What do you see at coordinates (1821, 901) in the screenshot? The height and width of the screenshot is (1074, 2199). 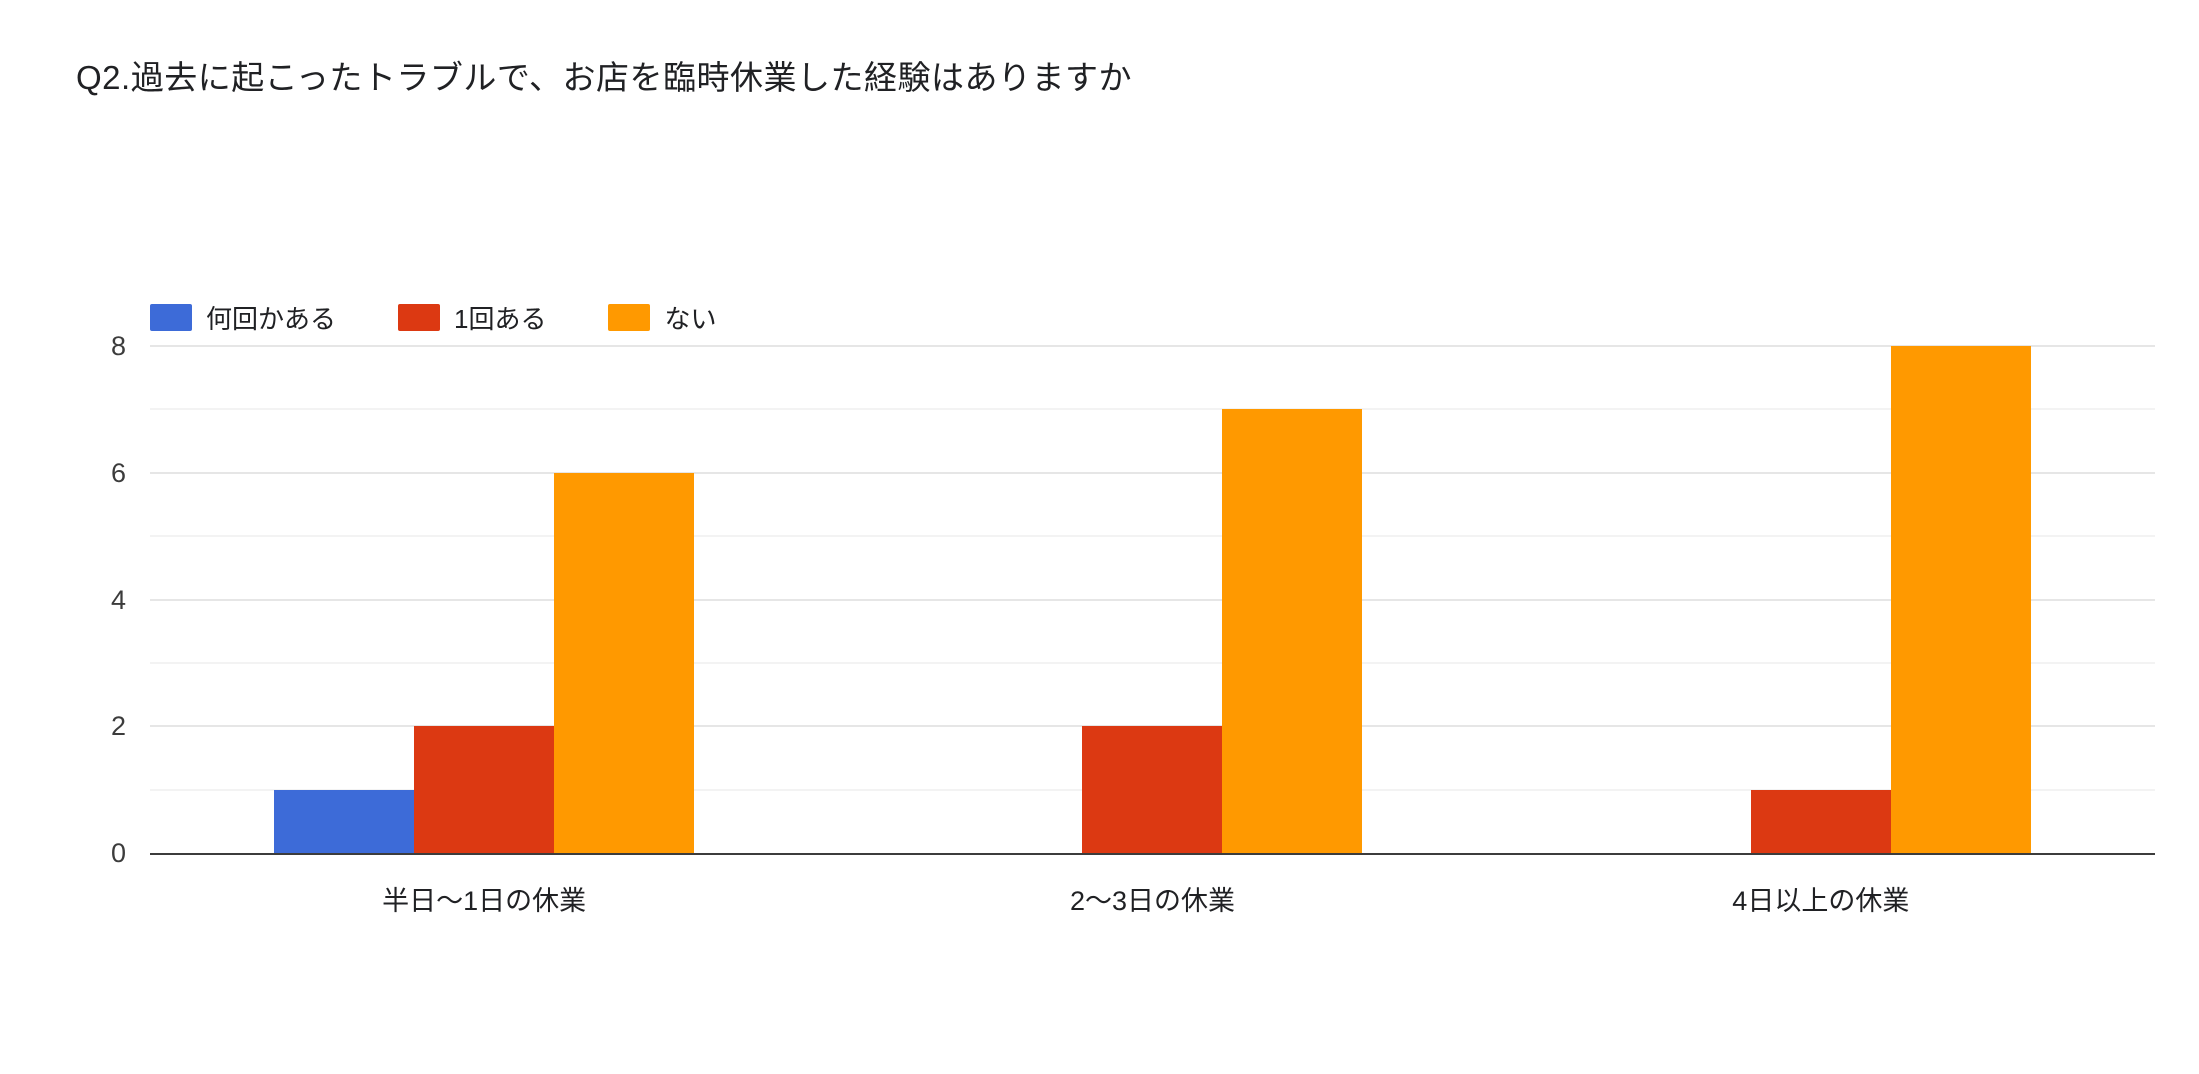 I see `x-category-label: 4日以上の休業` at bounding box center [1821, 901].